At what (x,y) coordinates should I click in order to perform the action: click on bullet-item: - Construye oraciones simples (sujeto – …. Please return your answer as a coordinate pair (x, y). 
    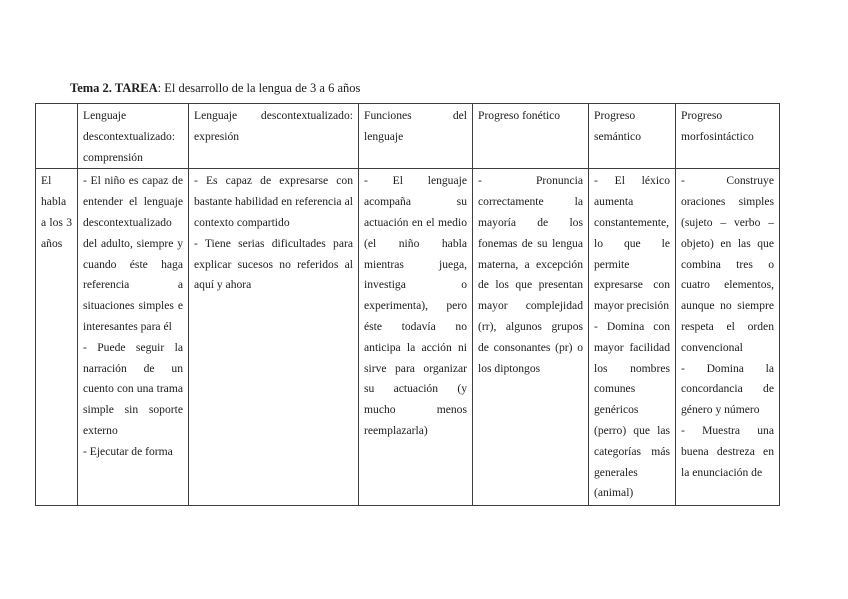
    Looking at the image, I should click on (727, 264).